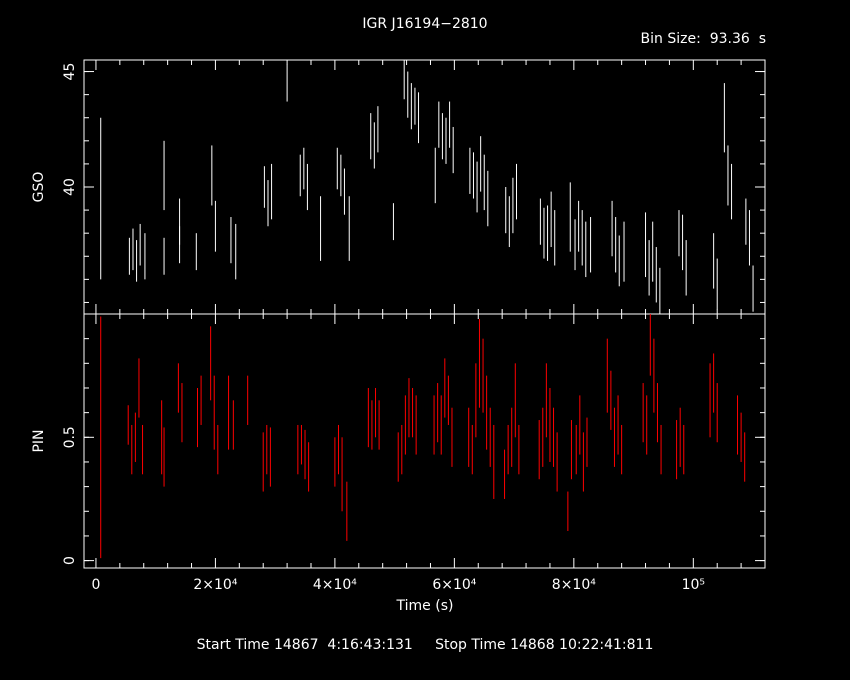 This screenshot has height=680, width=850. I want to click on x-axis-label: Time (s), so click(425, 606).